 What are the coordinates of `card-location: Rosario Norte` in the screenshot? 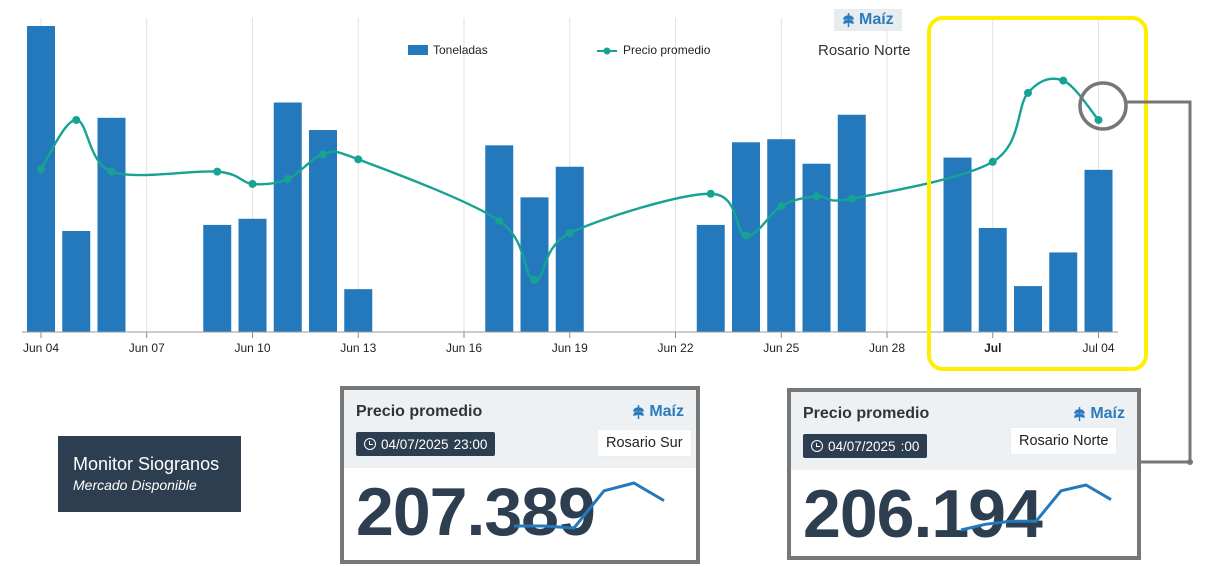 It's located at (1064, 441).